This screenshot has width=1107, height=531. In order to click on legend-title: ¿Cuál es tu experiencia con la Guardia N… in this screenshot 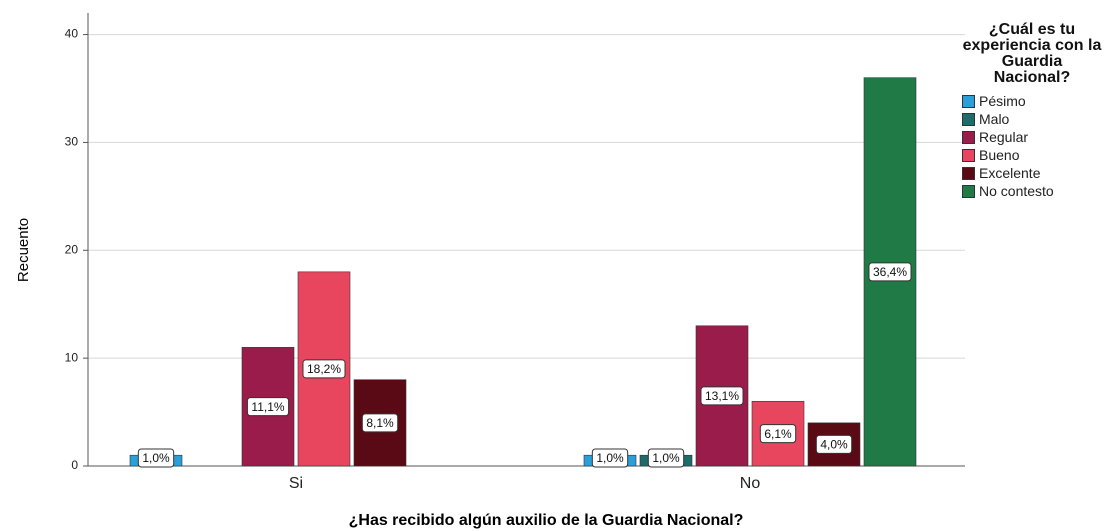, I will do `click(1032, 53)`.